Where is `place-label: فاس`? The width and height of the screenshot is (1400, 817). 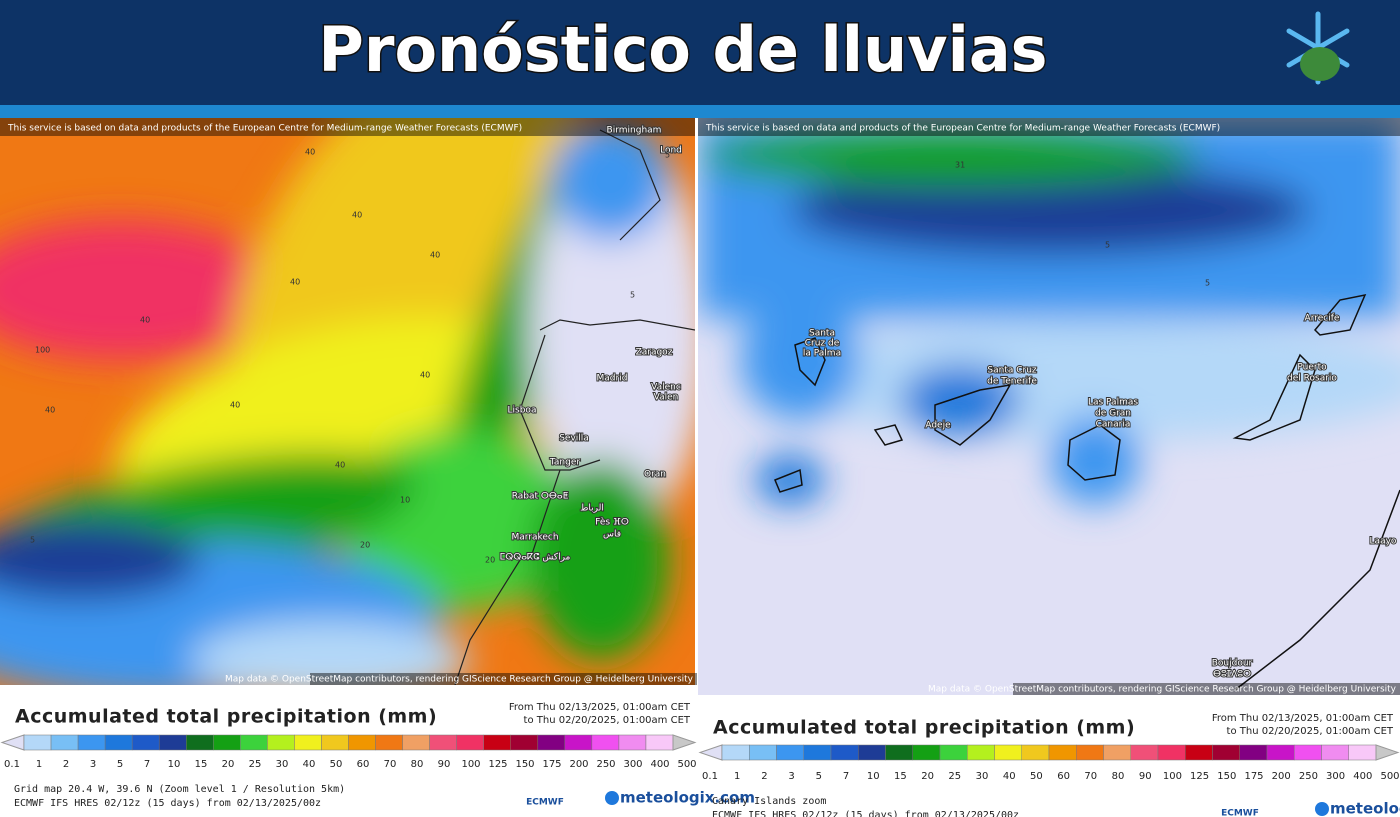 place-label: فاس is located at coordinates (612, 535).